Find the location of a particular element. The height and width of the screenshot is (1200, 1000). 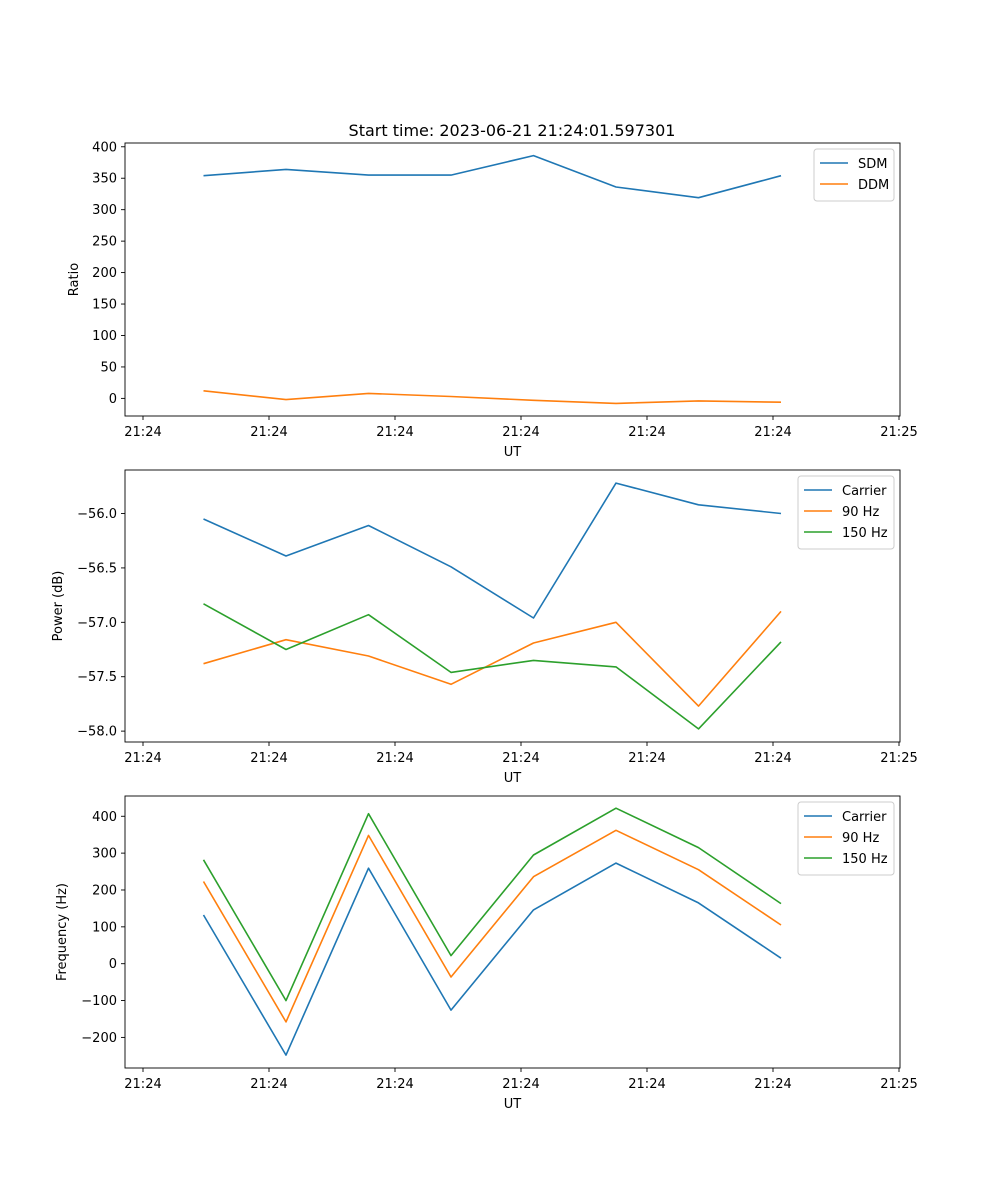

power-y-tick-label: −56.5 is located at coordinates (97, 568).